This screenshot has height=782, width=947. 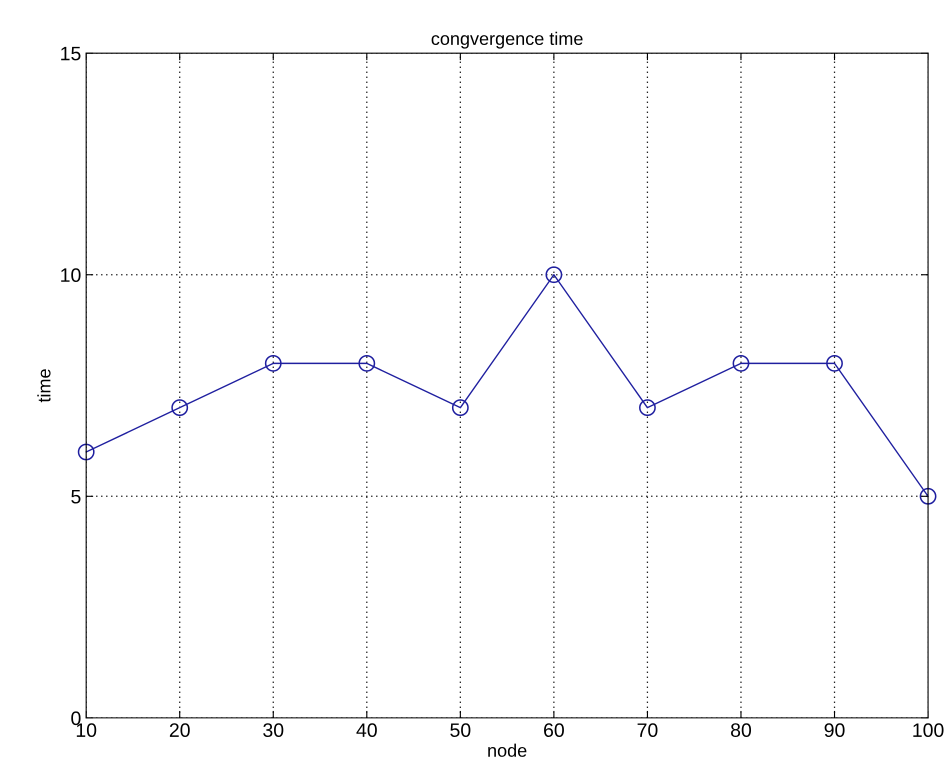 I want to click on y-tick-label: 0, so click(x=76, y=718).